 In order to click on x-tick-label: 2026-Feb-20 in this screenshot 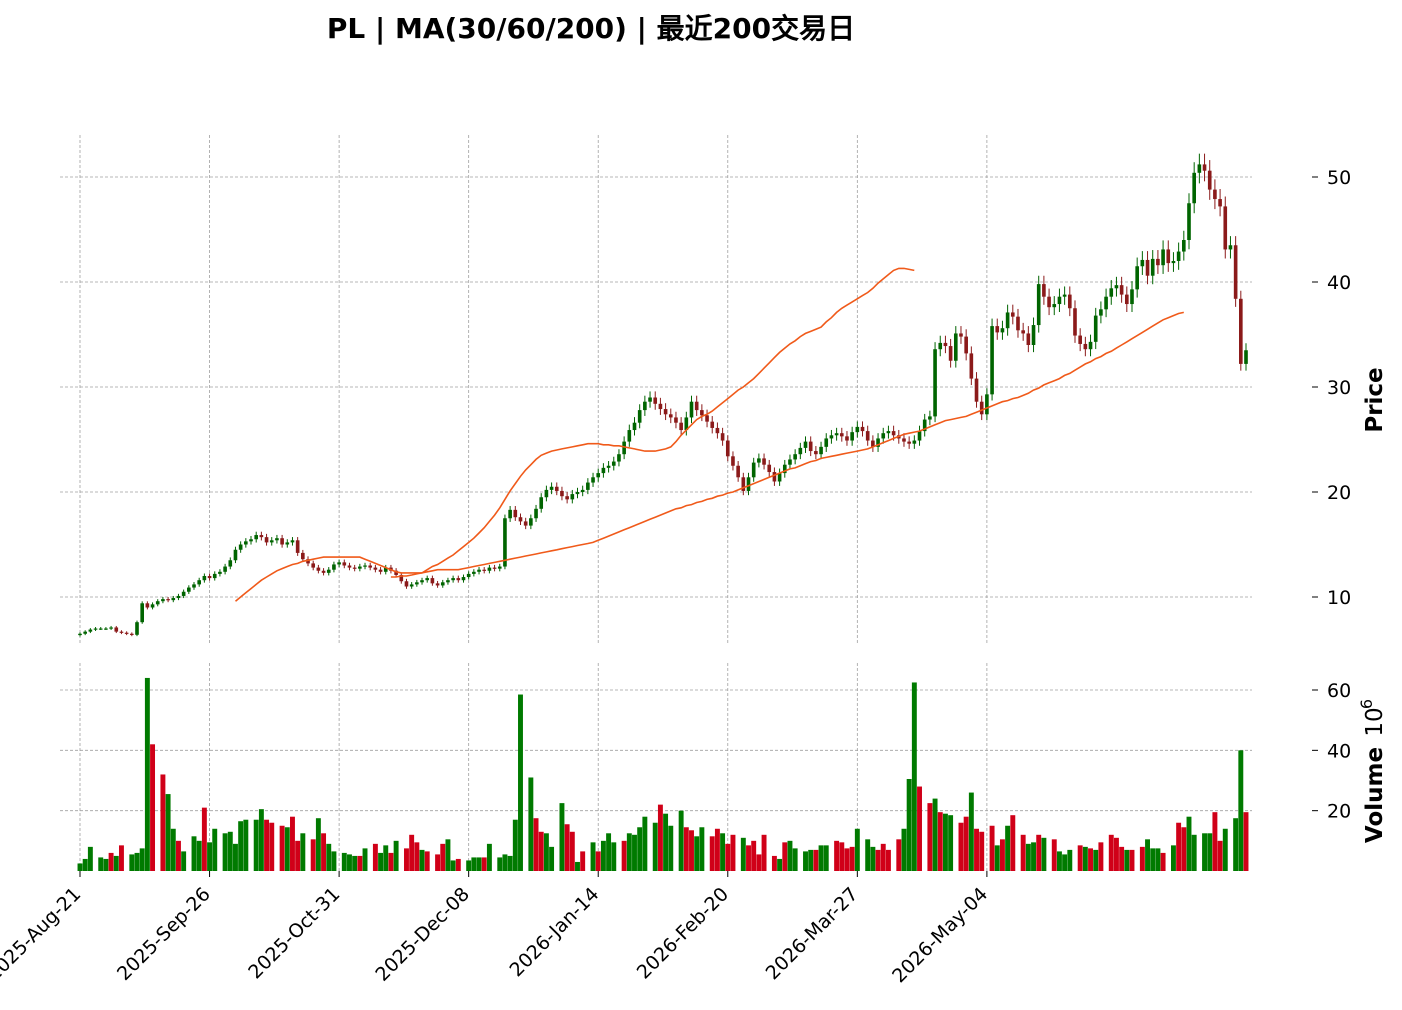, I will do `click(683, 933)`.